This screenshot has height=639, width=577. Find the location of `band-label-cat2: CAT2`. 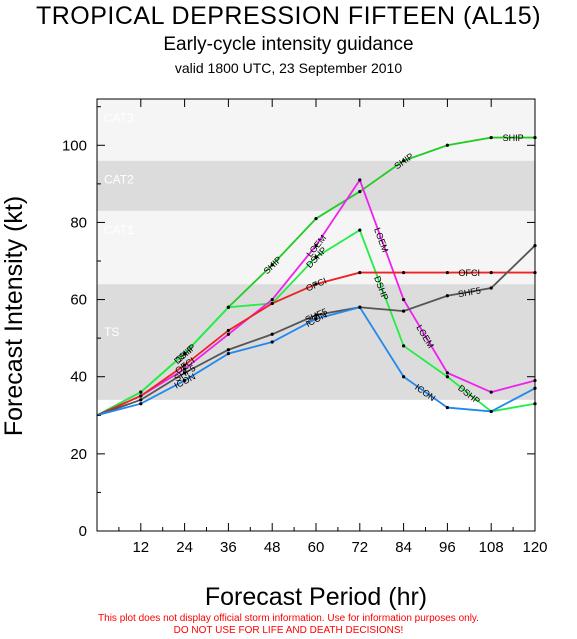

band-label-cat2: CAT2 is located at coordinates (119, 180).